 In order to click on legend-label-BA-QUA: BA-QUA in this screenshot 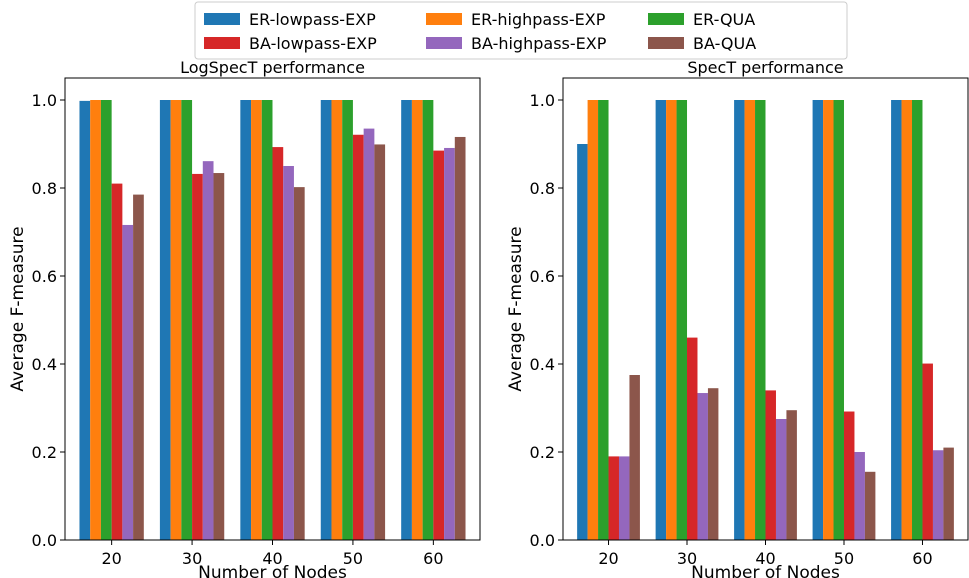, I will do `click(724, 43)`.